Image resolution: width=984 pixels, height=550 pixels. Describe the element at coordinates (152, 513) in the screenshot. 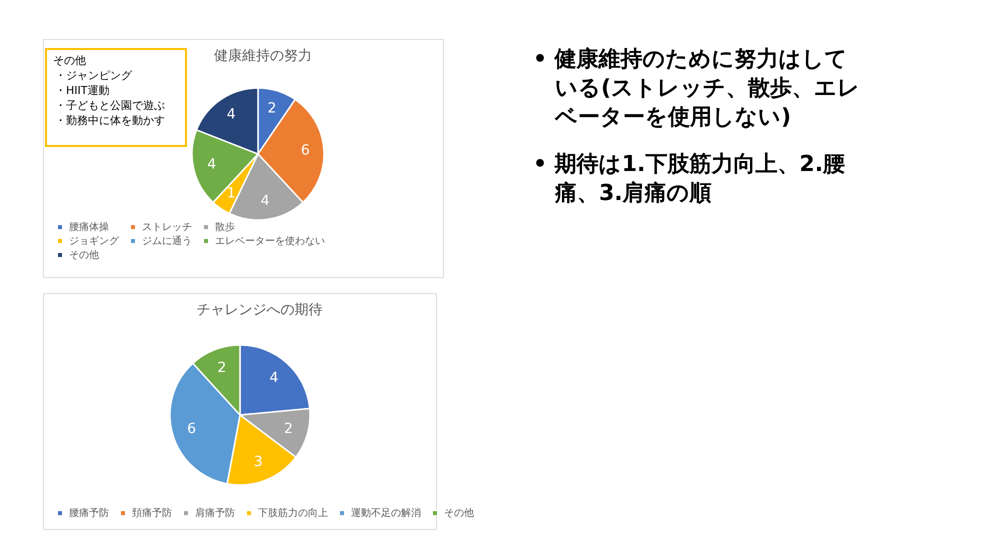

I see `legend-label: 頚痛予防` at that location.